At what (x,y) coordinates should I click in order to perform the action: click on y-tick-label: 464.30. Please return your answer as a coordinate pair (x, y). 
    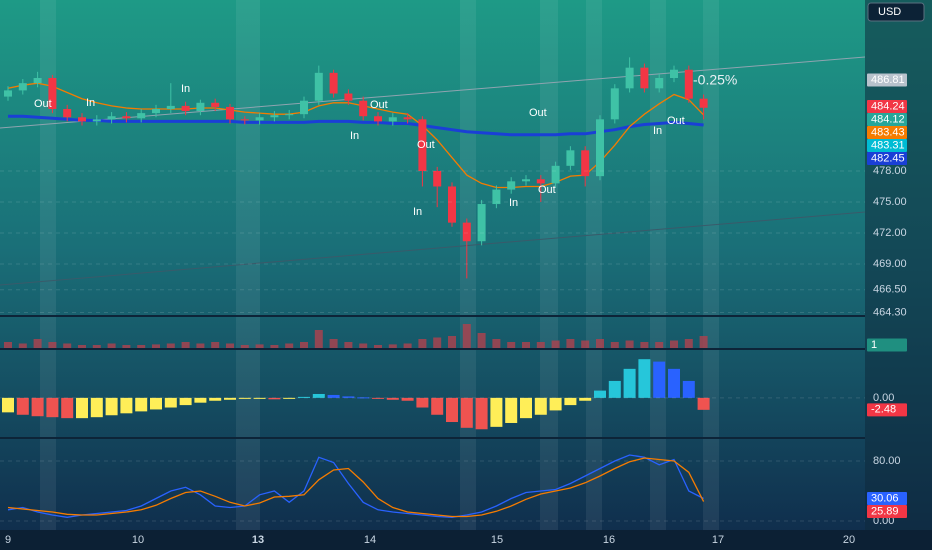
    Looking at the image, I should click on (890, 312).